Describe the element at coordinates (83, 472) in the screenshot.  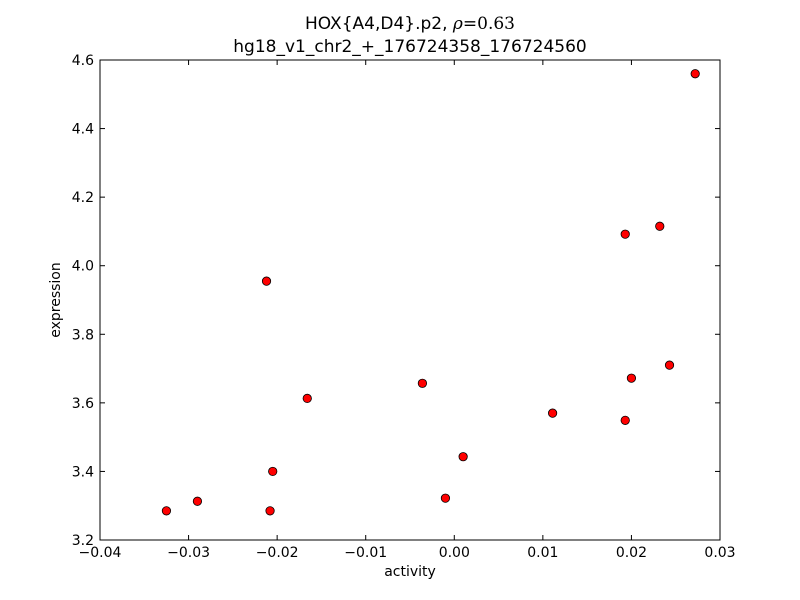
I see `y-tick-label: 3.4` at that location.